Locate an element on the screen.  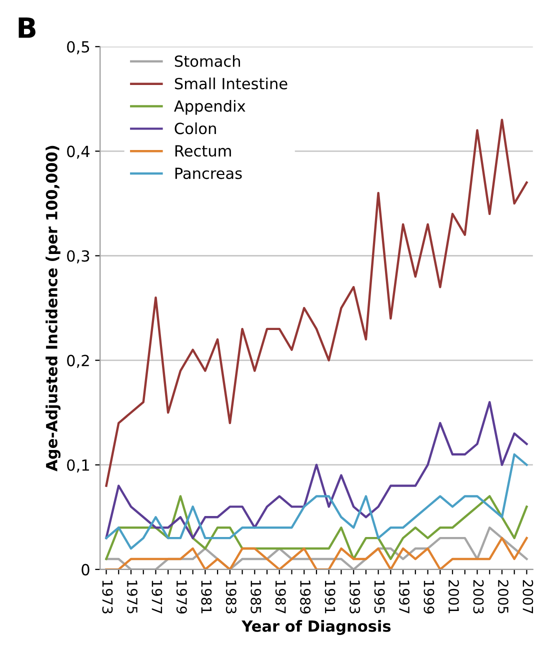
x-tick-label: 1983 is located at coordinates (231, 597).